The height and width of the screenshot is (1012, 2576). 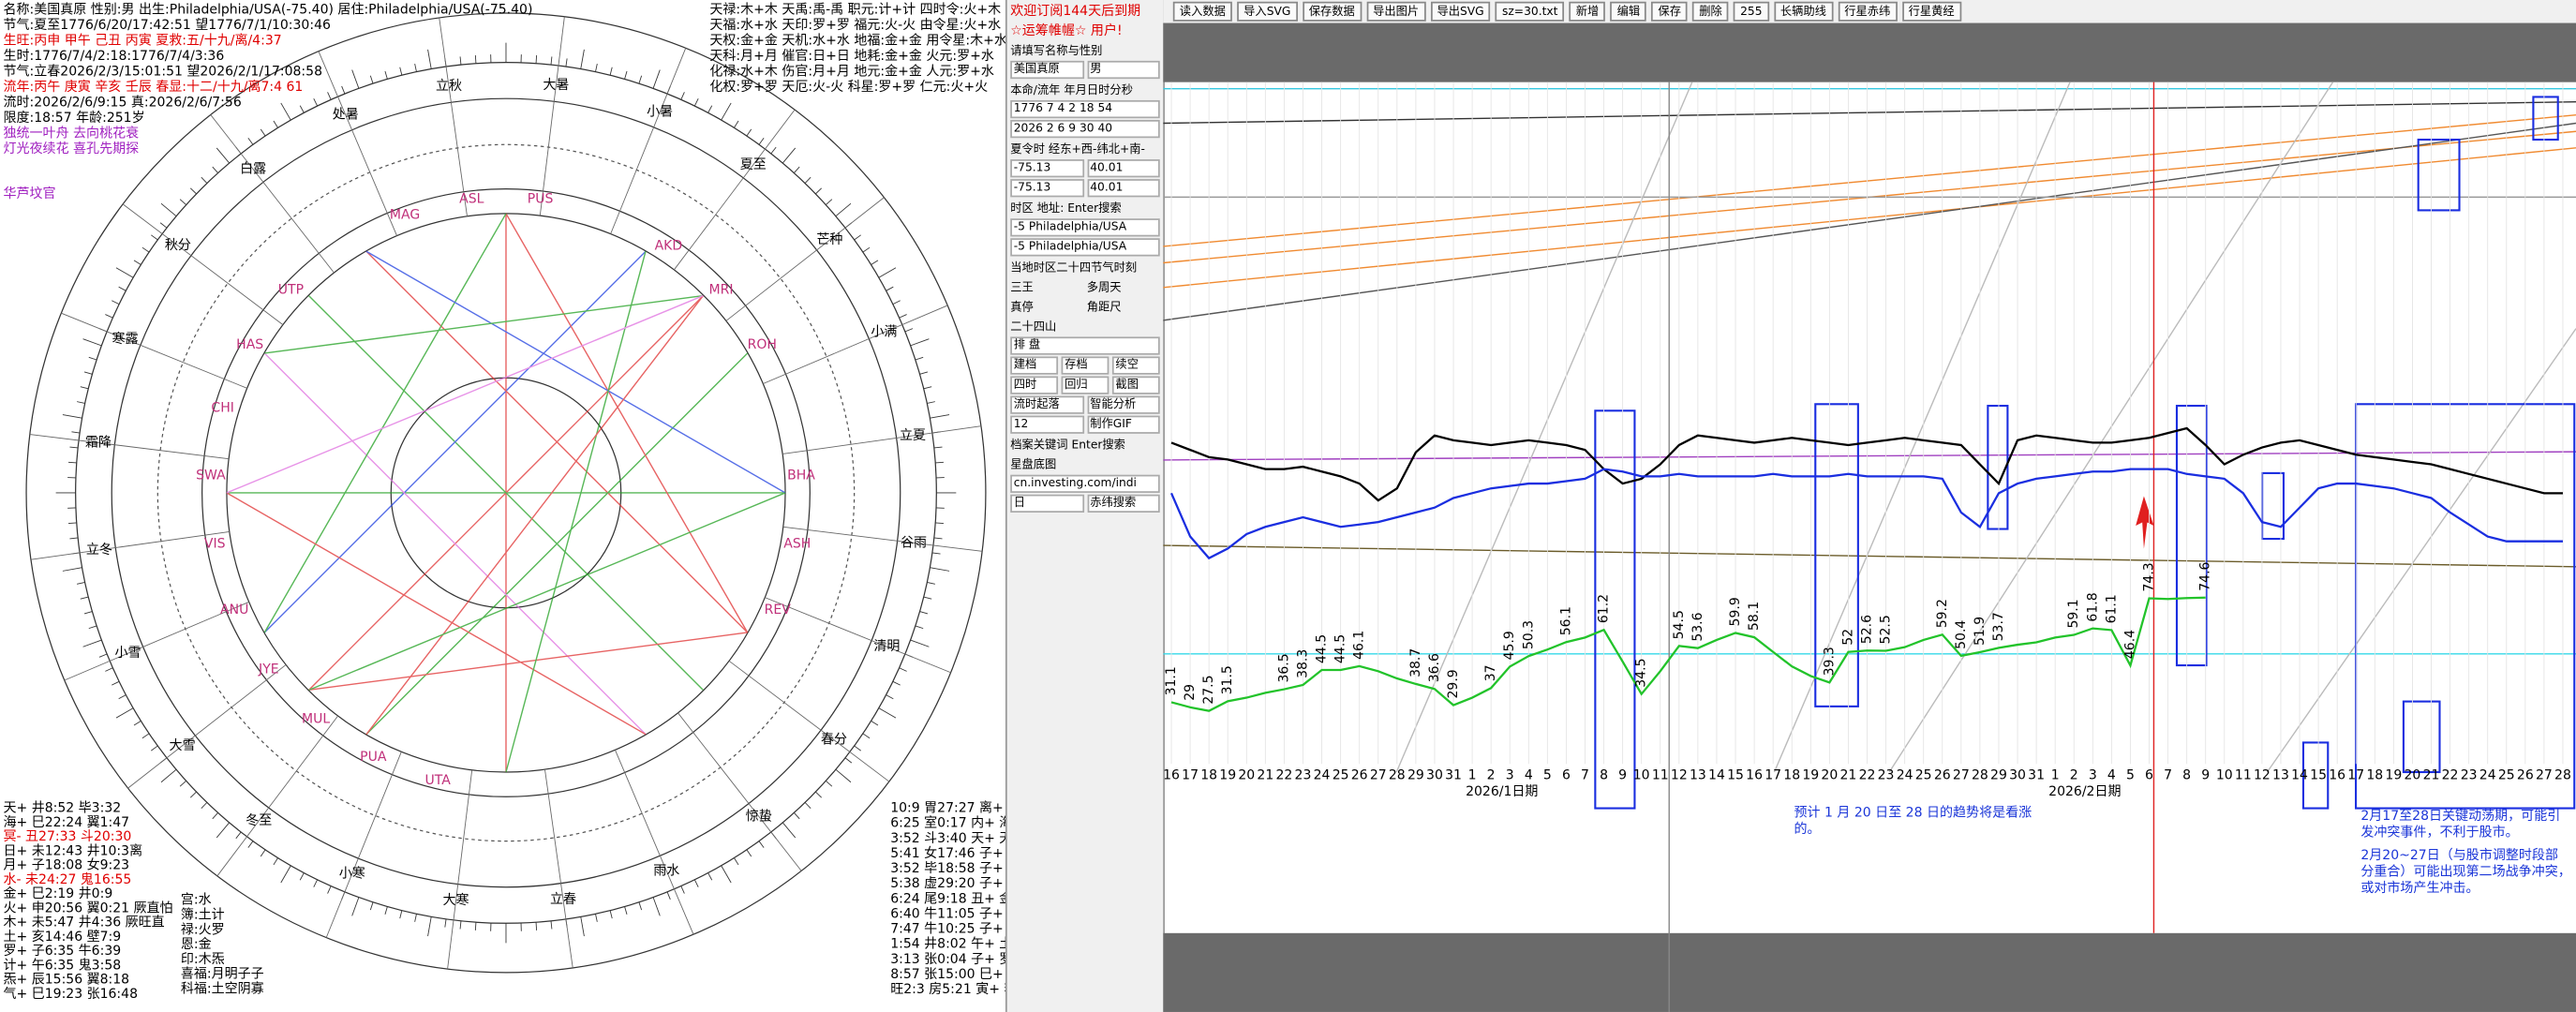 What do you see at coordinates (291, 289) in the screenshot?
I see `nakshatra: UTP` at bounding box center [291, 289].